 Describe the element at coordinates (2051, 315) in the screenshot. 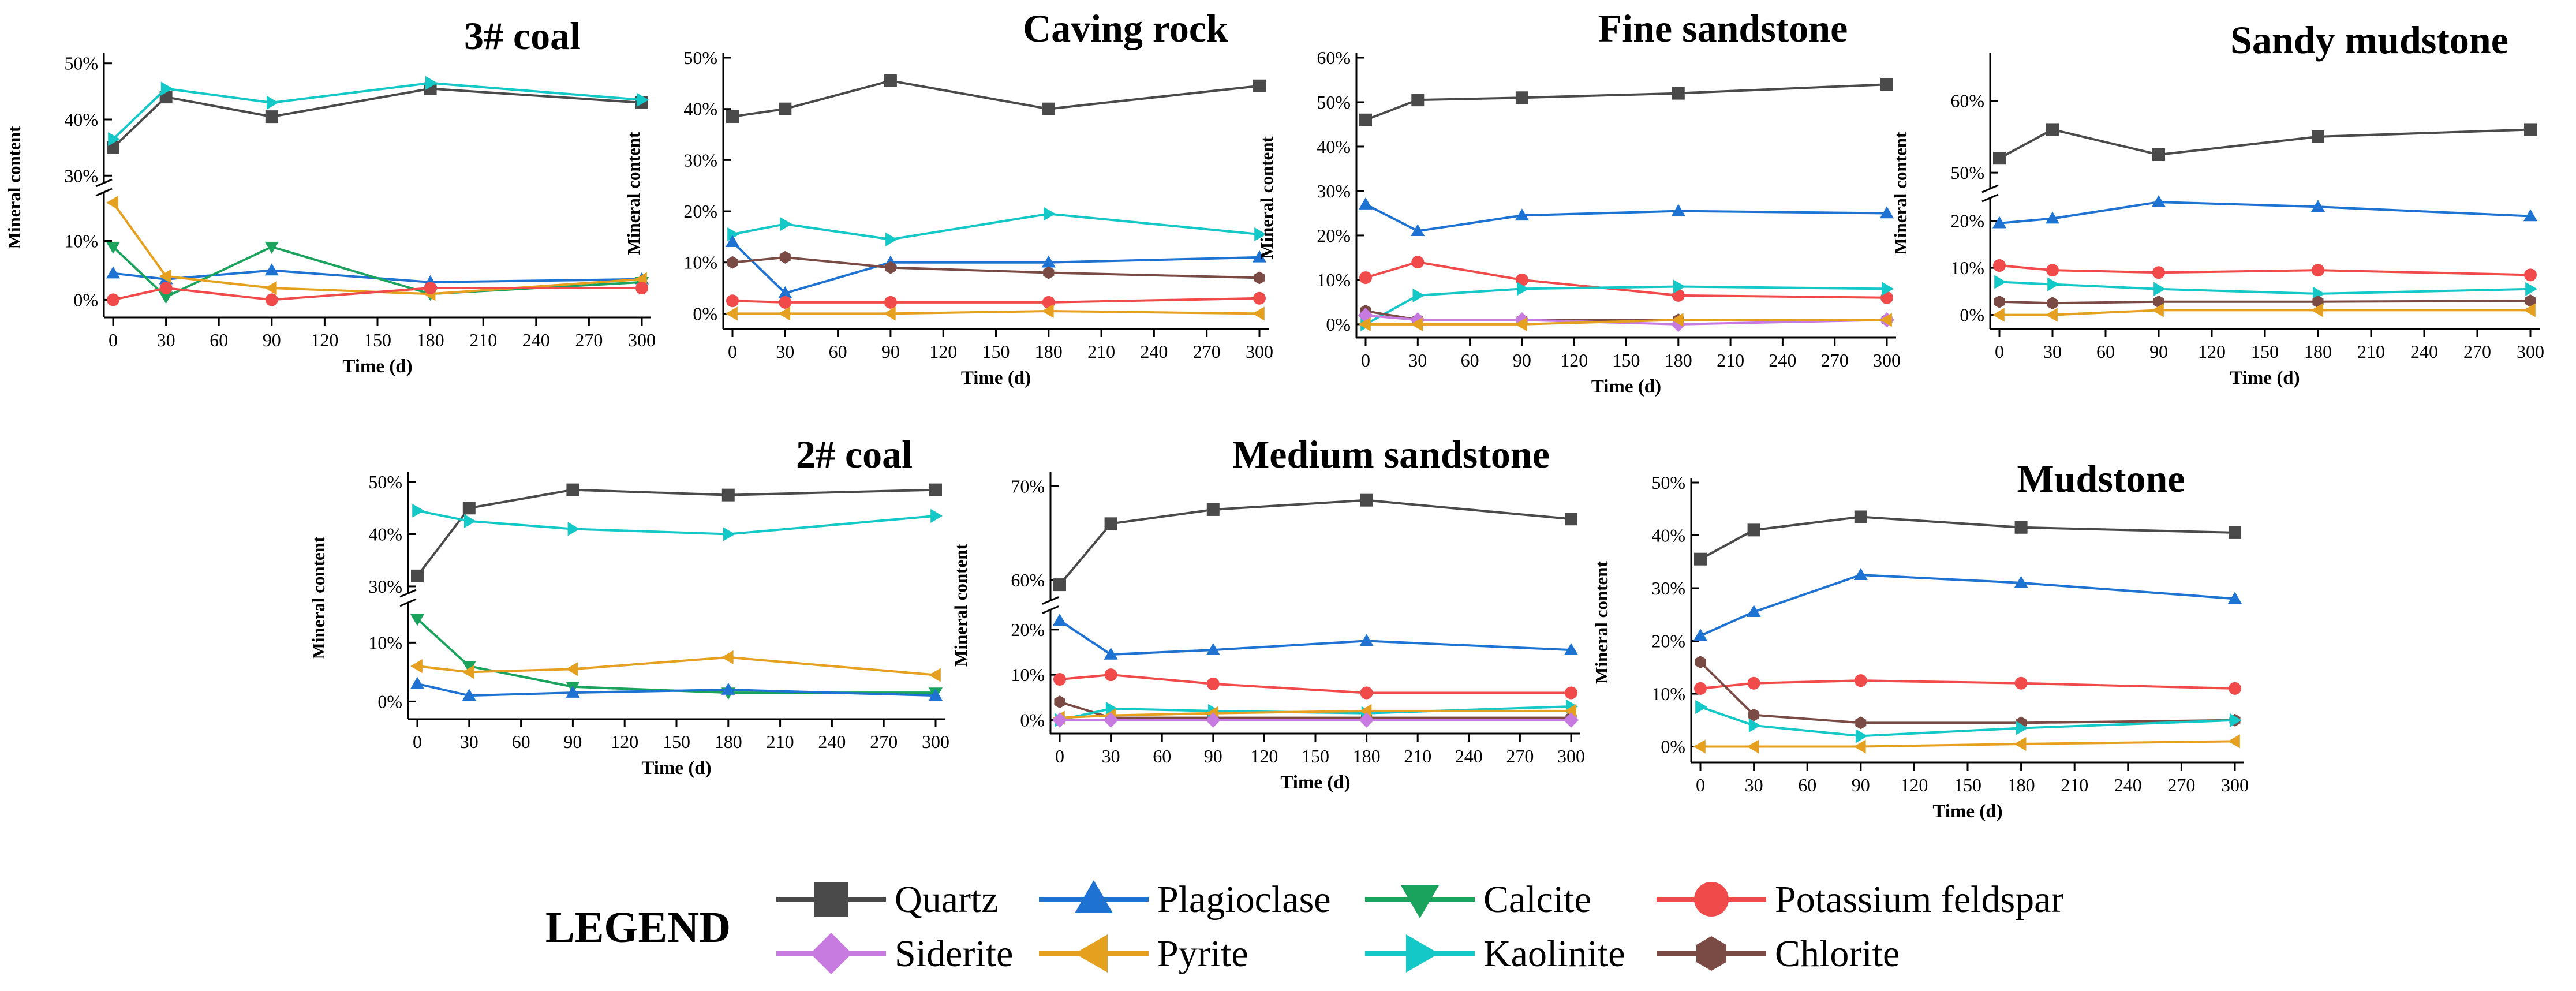

I see `sandy-mudstone-series-pyrite-point` at that location.